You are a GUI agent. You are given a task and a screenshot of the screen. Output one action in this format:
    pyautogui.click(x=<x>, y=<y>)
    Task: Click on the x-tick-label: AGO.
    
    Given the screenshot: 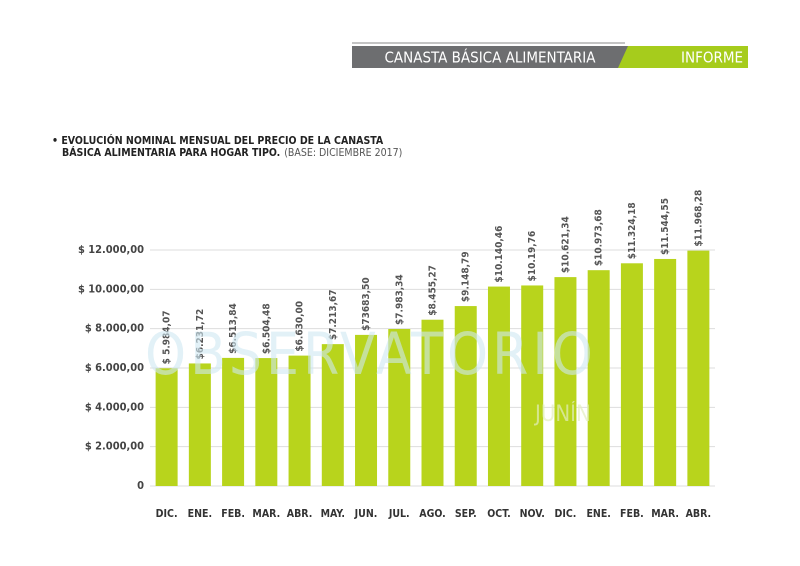 What is the action you would take?
    pyautogui.click(x=432, y=514)
    